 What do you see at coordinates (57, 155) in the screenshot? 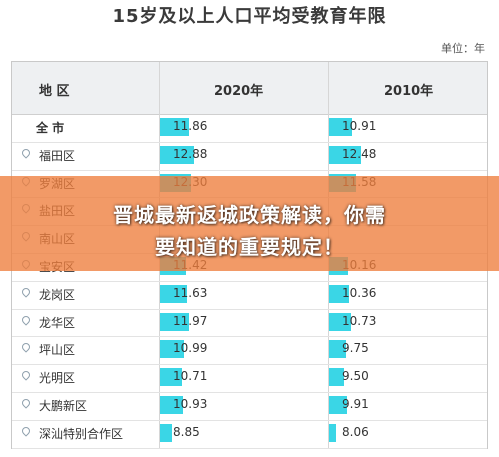
I see `region-name: 福田区` at bounding box center [57, 155].